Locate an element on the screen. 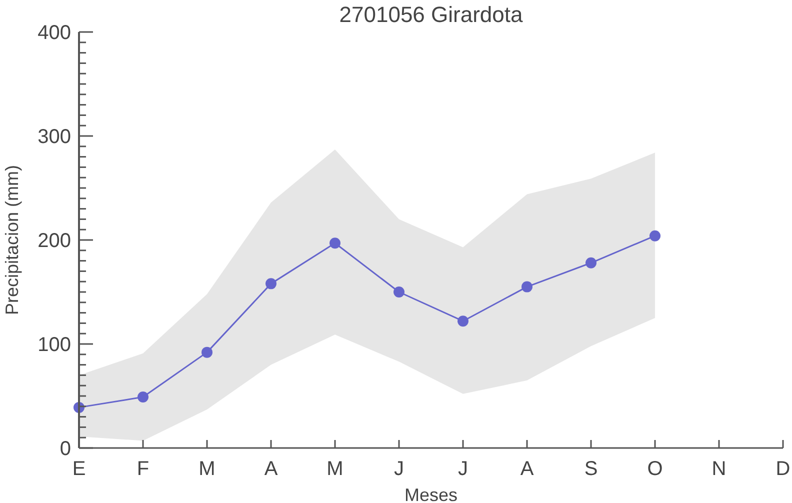  x-tick-label: N is located at coordinates (719, 469).